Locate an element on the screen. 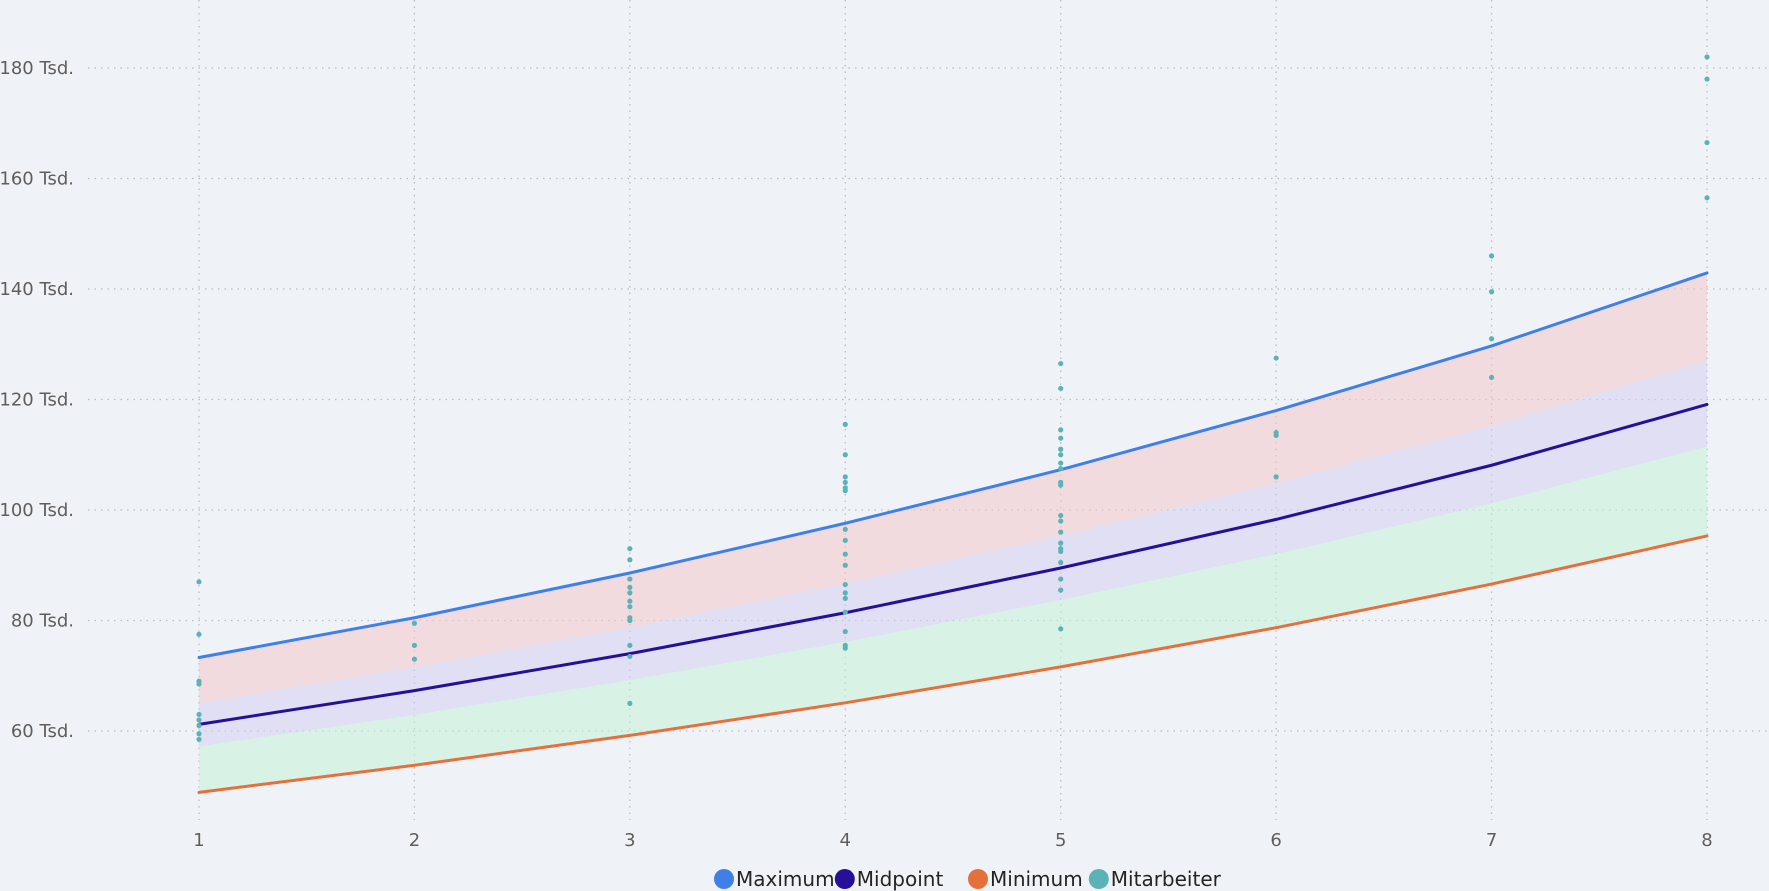 This screenshot has height=891, width=1769. legend-item-maximum: Maximum is located at coordinates (774, 879).